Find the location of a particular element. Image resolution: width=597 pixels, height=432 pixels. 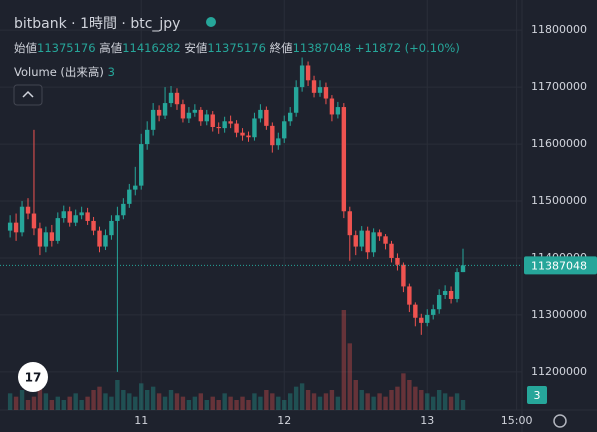

last-price-badge is located at coordinates (560, 265).